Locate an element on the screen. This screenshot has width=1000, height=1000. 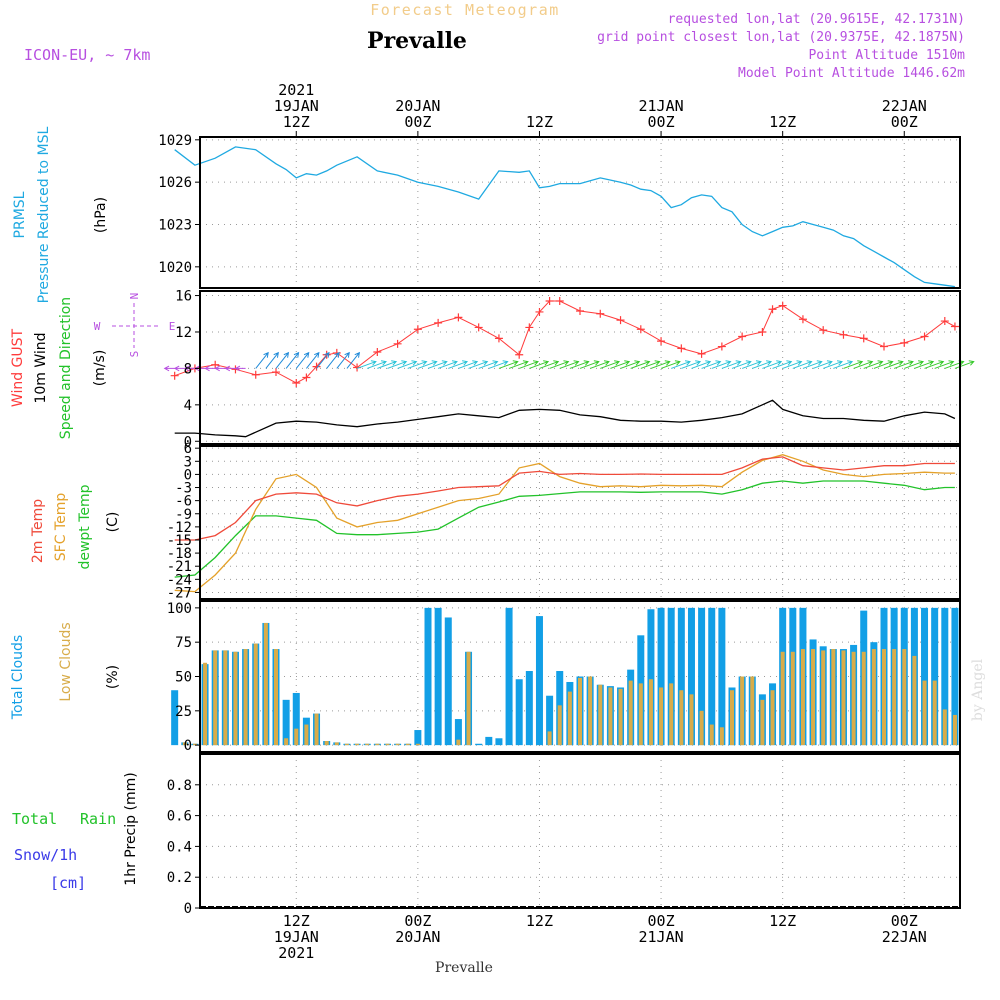
time-label-top: 2021 is located at coordinates (296, 90).